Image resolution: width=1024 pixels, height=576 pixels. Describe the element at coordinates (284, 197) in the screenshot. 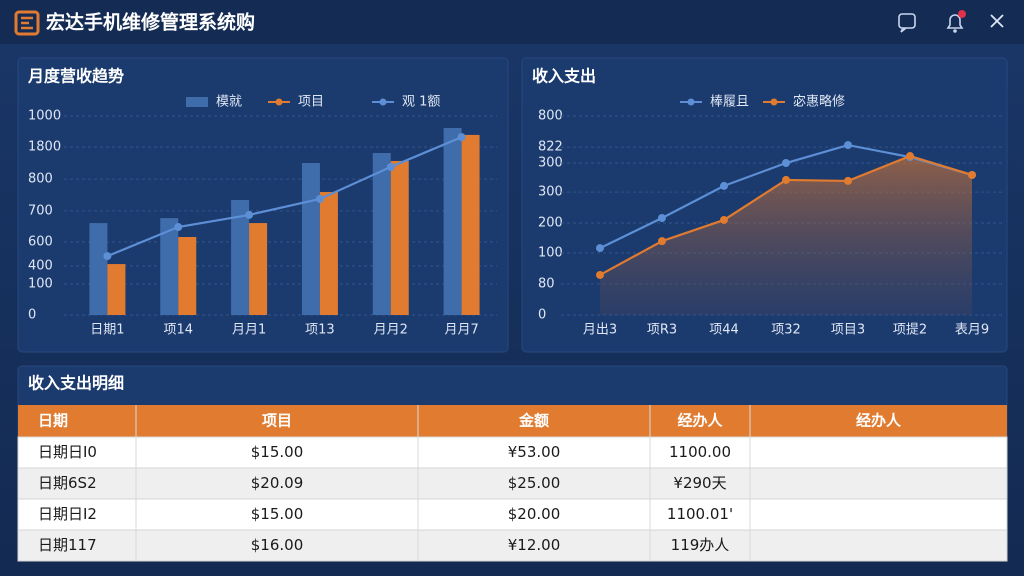

I see `line` at that location.